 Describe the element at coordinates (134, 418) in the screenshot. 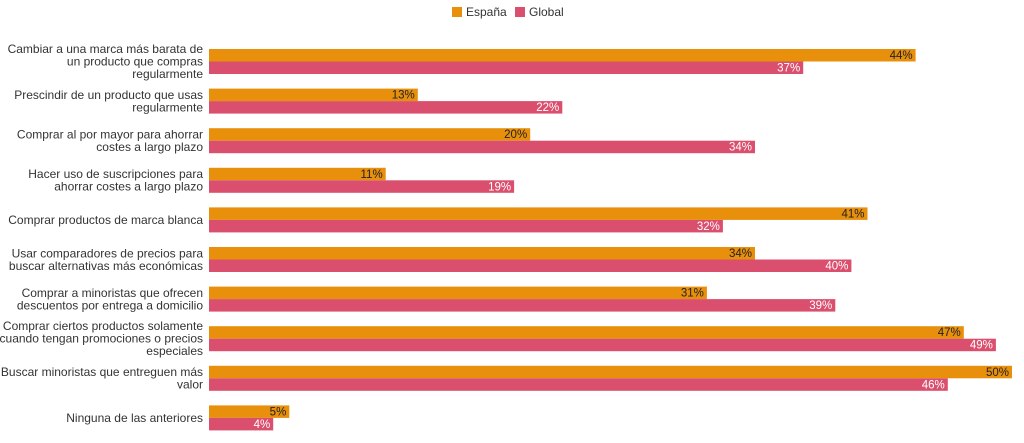

I see `category-label-10: Ninguna de las anteriores` at that location.